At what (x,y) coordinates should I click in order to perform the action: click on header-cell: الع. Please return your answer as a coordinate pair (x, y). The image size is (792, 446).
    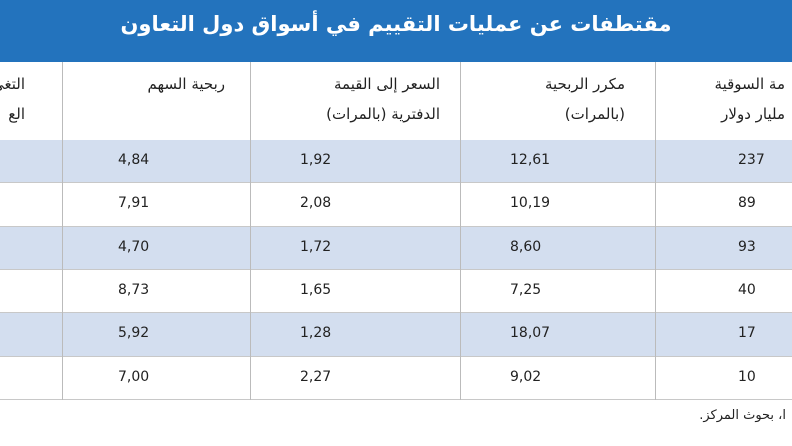
    Looking at the image, I should click on (16, 114).